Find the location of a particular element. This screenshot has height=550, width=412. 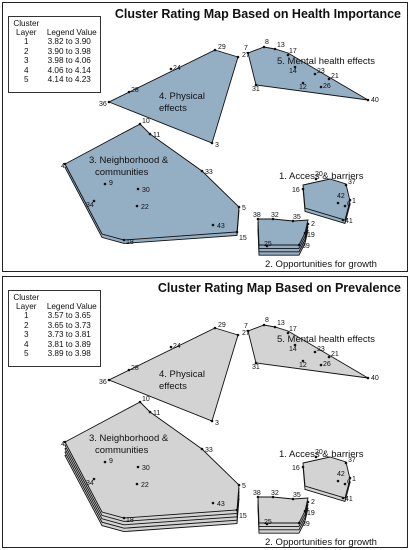

statement-number: 16 is located at coordinates (296, 190).